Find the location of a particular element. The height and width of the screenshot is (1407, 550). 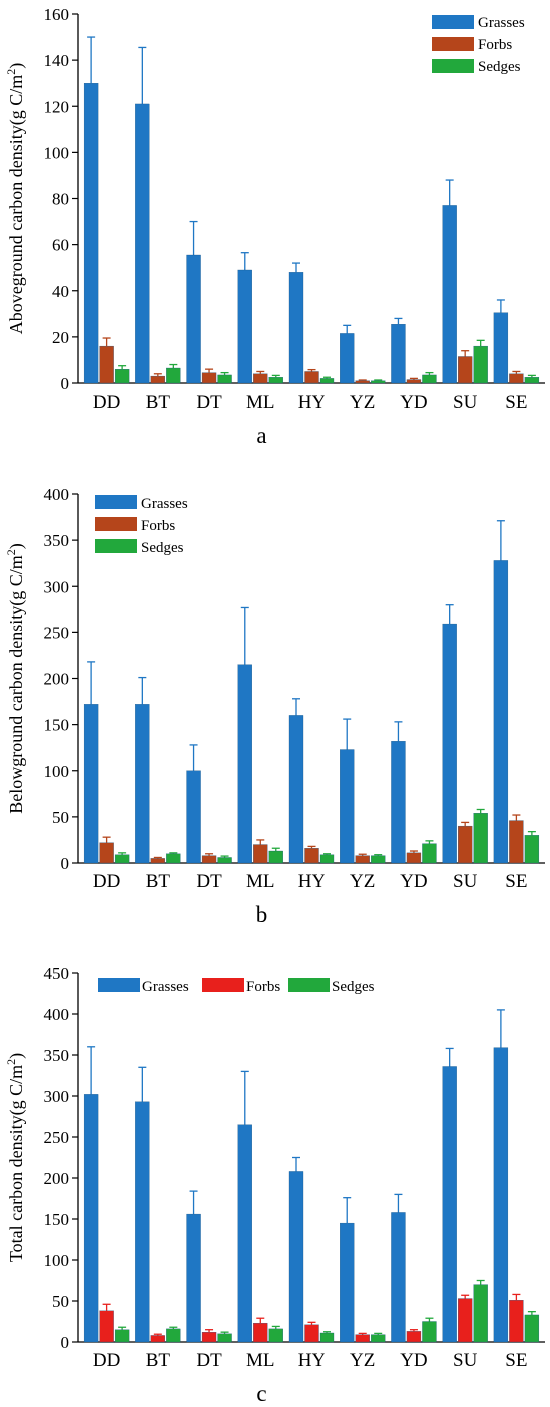

bar-grasses-ml is located at coordinates (244, 764).